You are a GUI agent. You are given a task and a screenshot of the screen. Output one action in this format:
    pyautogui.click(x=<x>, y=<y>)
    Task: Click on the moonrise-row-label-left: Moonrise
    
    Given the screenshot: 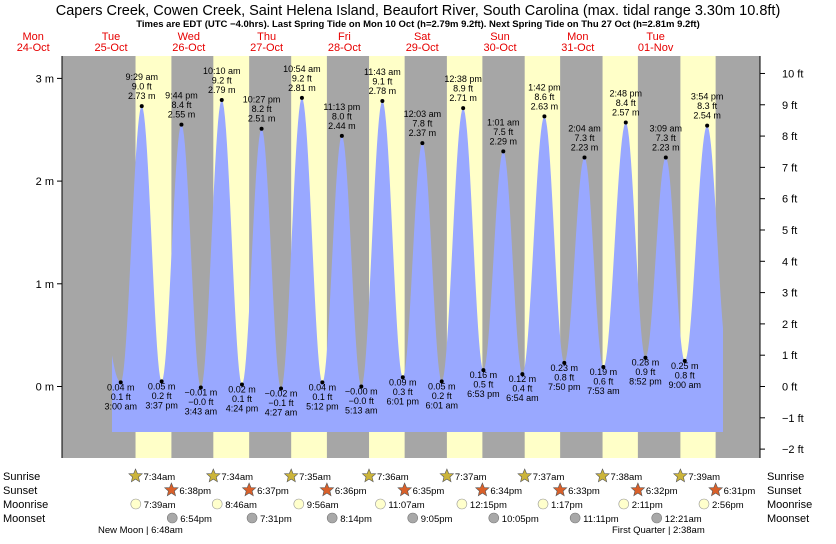 What is the action you would take?
    pyautogui.click(x=25, y=505)
    